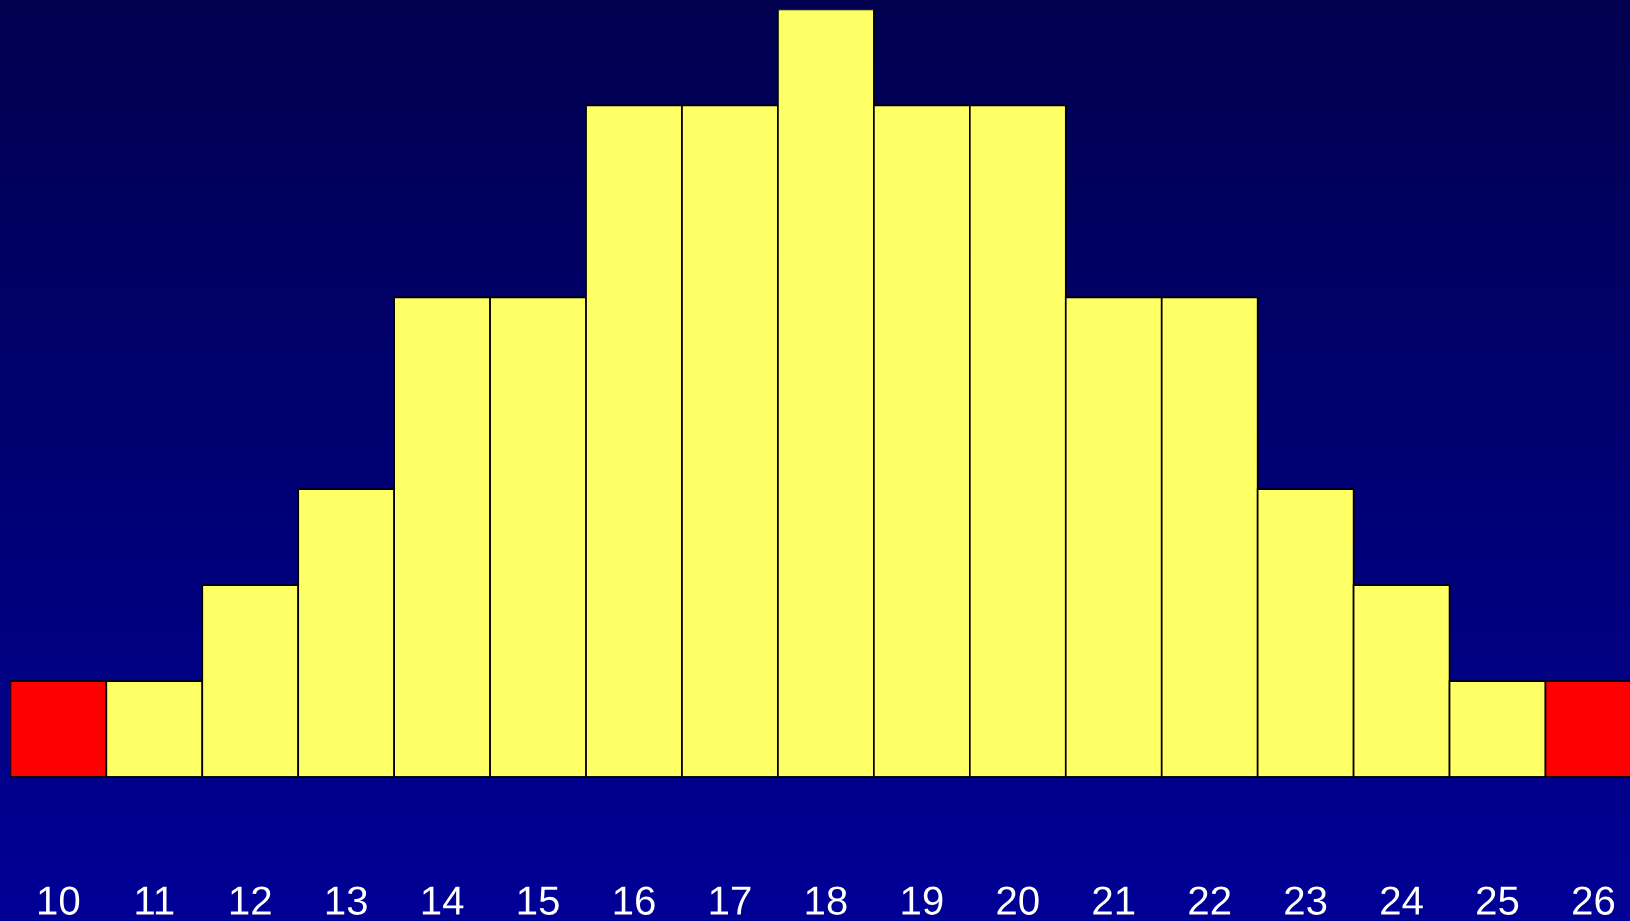 Image resolution: width=1630 pixels, height=921 pixels. Describe the element at coordinates (59, 900) in the screenshot. I see `x-tick-label: 10` at that location.